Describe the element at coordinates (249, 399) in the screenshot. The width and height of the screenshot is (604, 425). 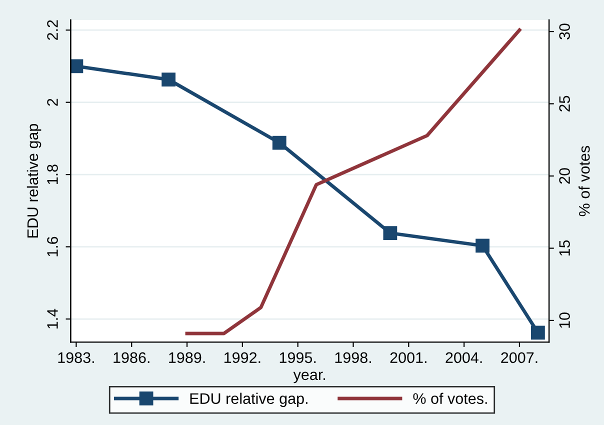
I see `legend-label: EDU relative gap.` at that location.